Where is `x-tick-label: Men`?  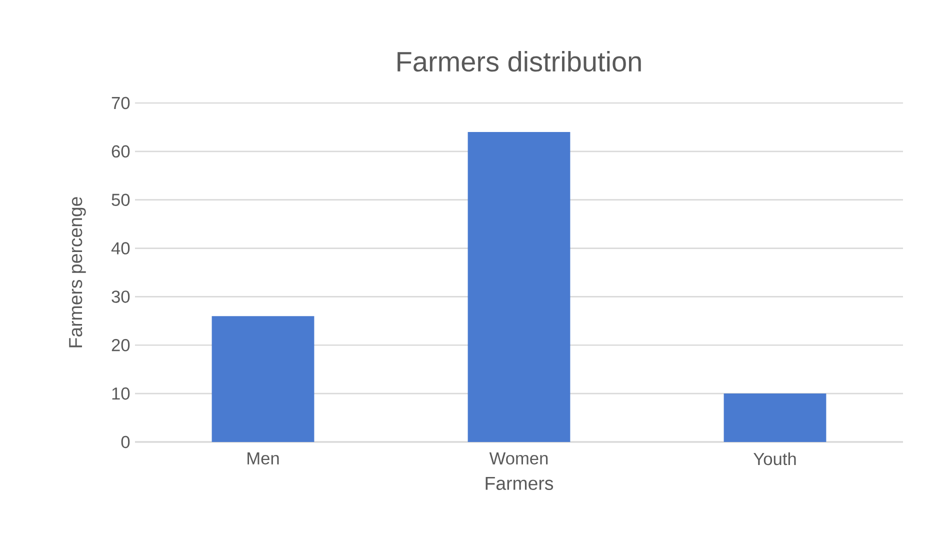 x-tick-label: Men is located at coordinates (263, 458).